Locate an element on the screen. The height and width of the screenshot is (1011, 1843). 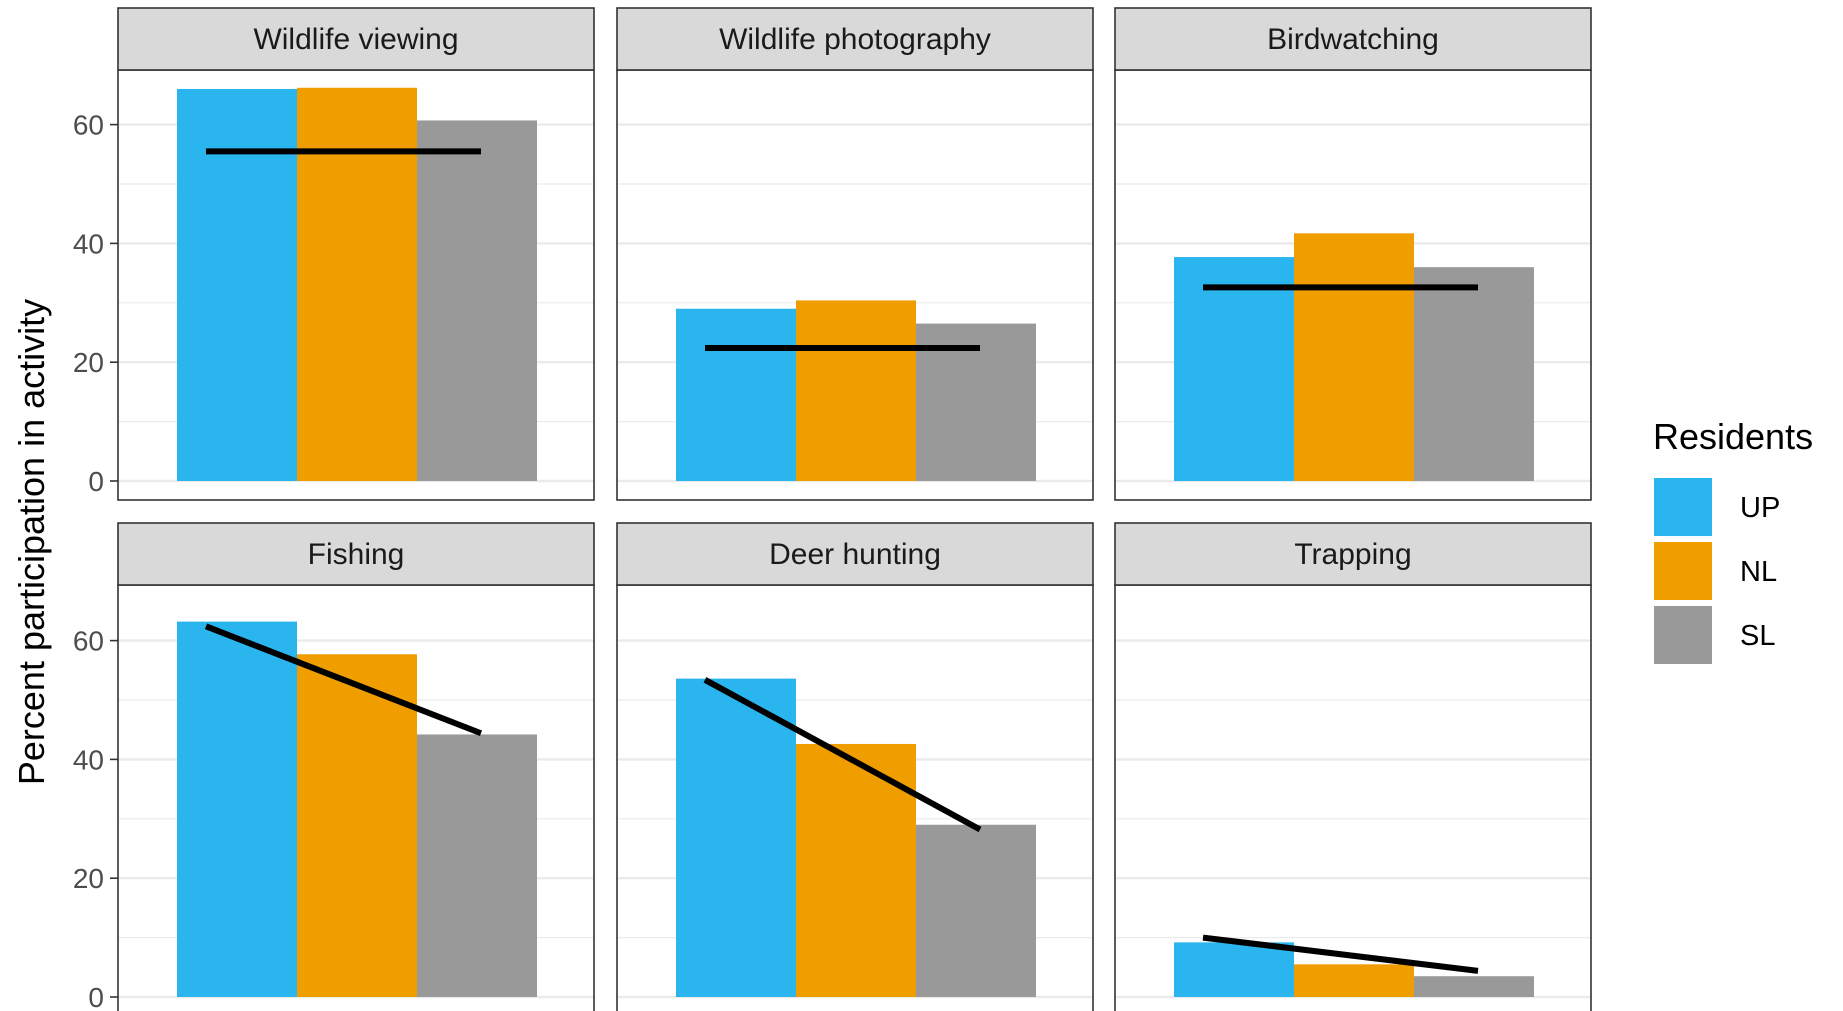
legend-title: Residents is located at coordinates (1733, 436).